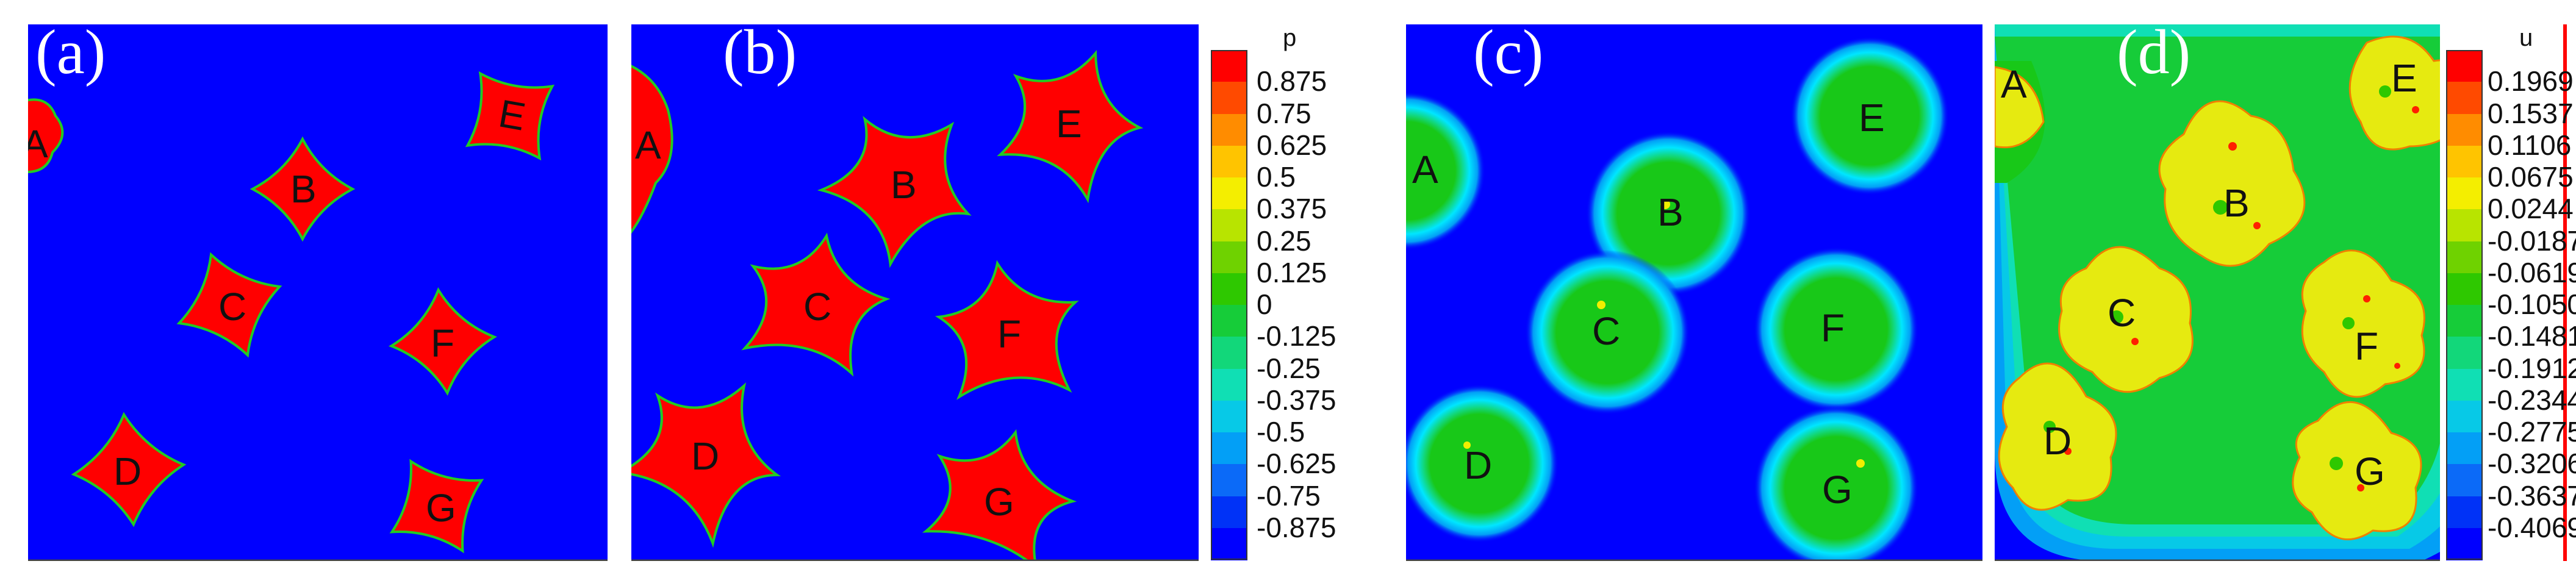  Describe the element at coordinates (1265, 304) in the screenshot. I see `legend-tick-label: 0` at that location.